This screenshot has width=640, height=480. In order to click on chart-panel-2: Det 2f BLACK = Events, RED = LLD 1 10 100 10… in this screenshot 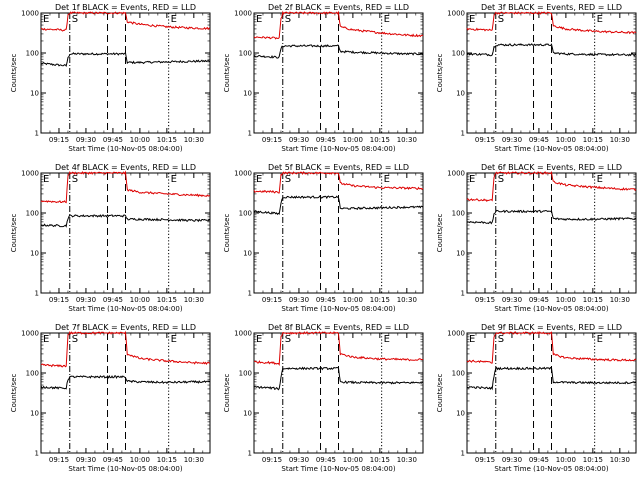, I will do `click(323, 78)`.